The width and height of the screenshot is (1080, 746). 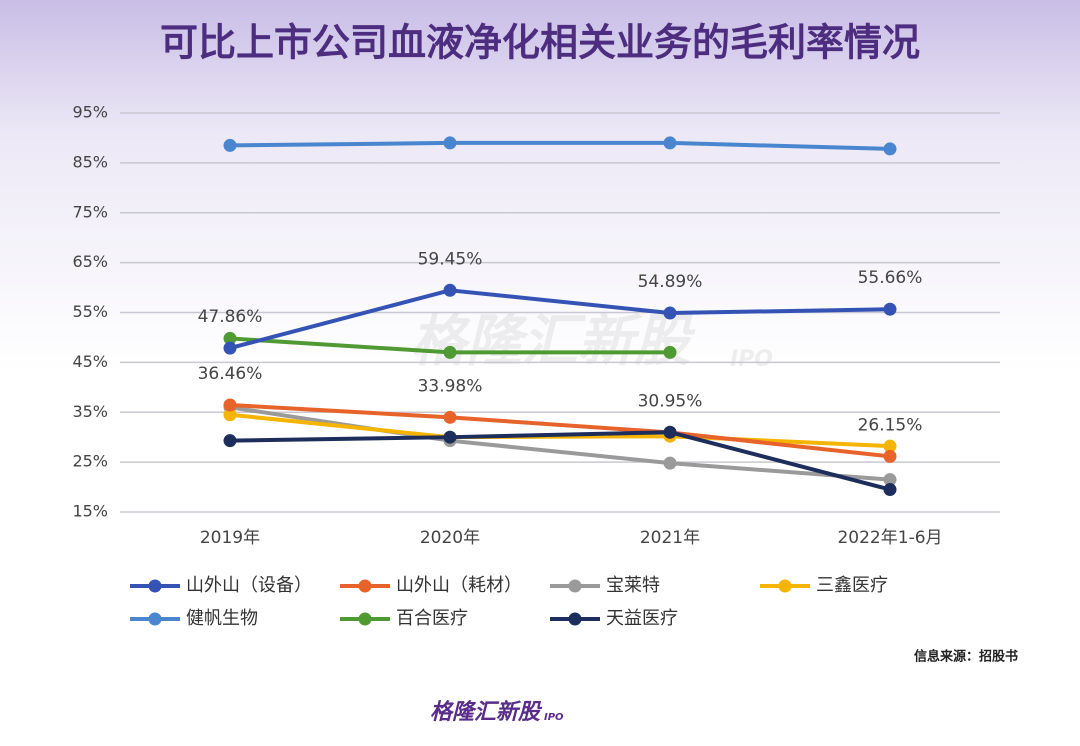 What do you see at coordinates (670, 401) in the screenshot?
I see `data-label: 30.95%` at bounding box center [670, 401].